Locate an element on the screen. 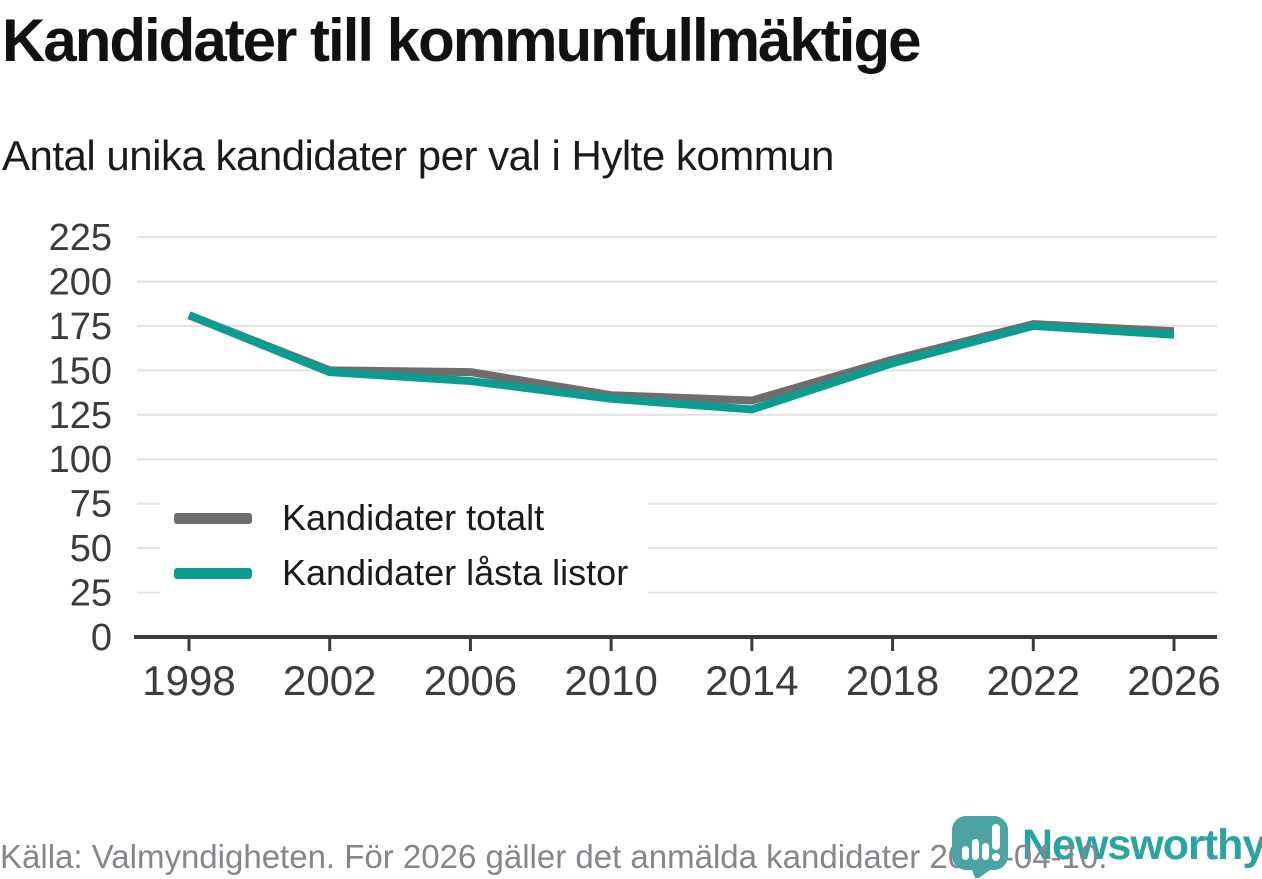 This screenshot has height=879, width=1262. svg-text: 2010 is located at coordinates (610, 680).